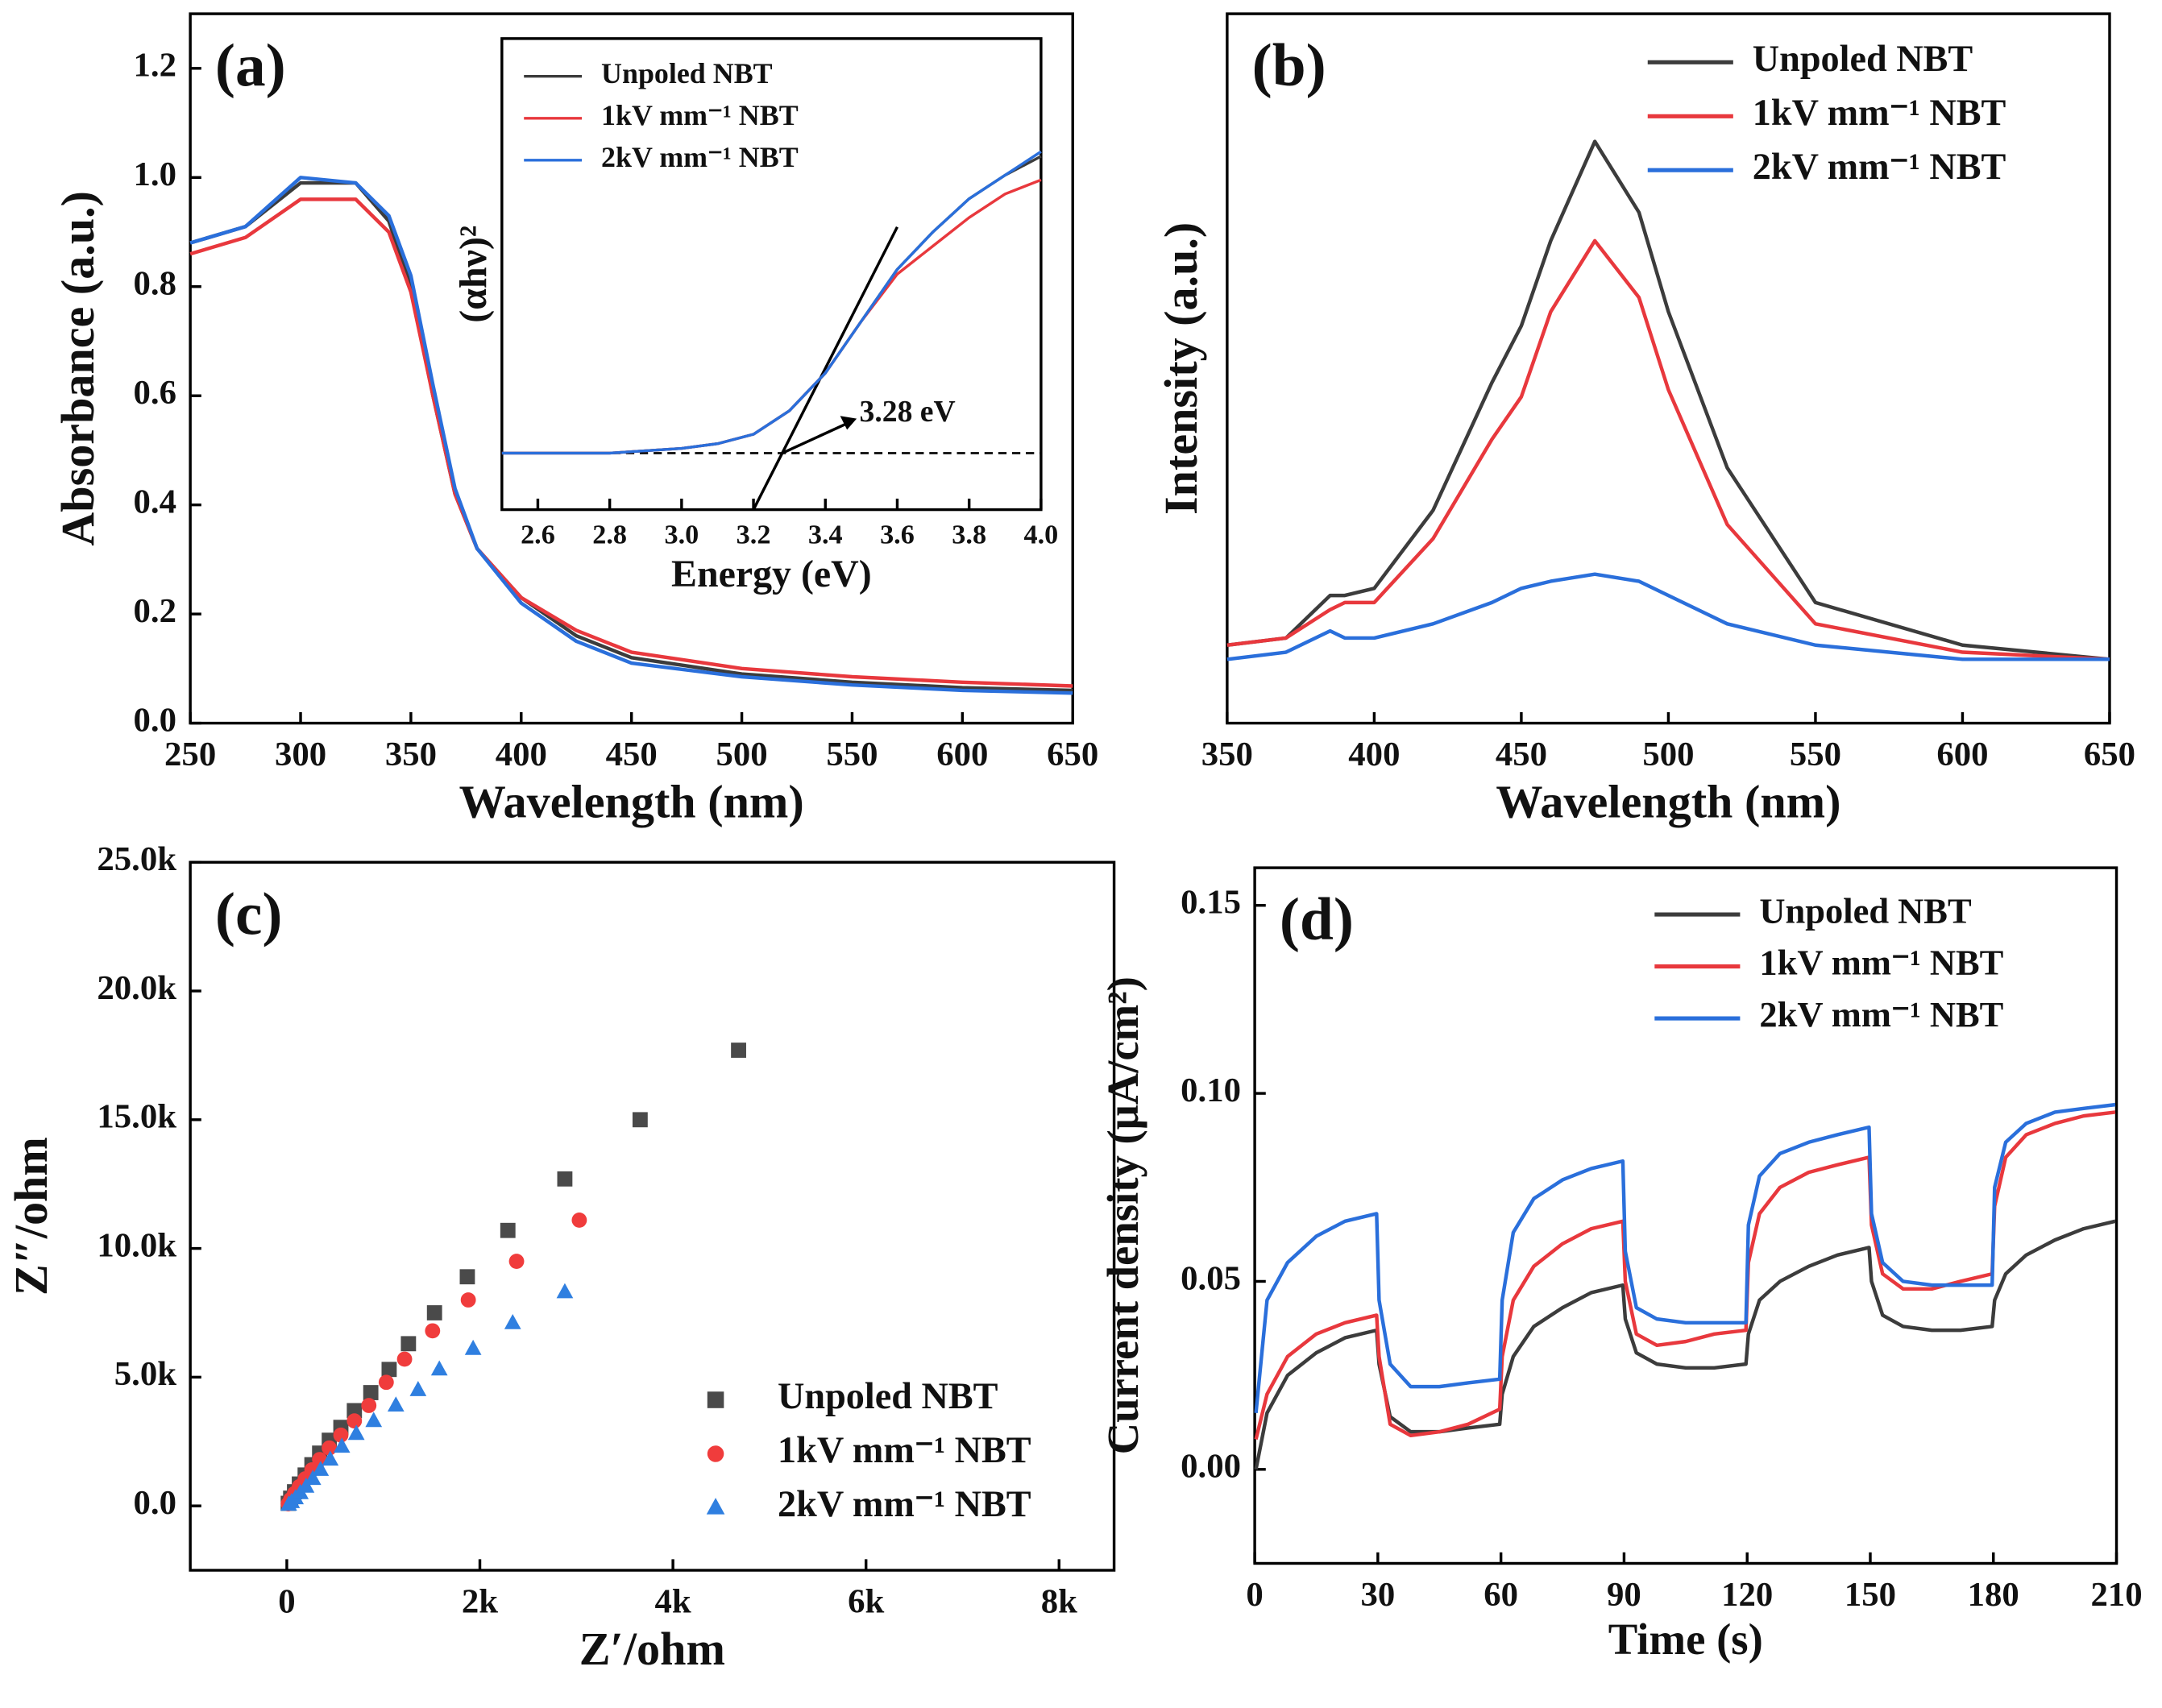  What do you see at coordinates (136, 1245) in the screenshot?
I see `y-tick-label: 10.0k` at bounding box center [136, 1245].